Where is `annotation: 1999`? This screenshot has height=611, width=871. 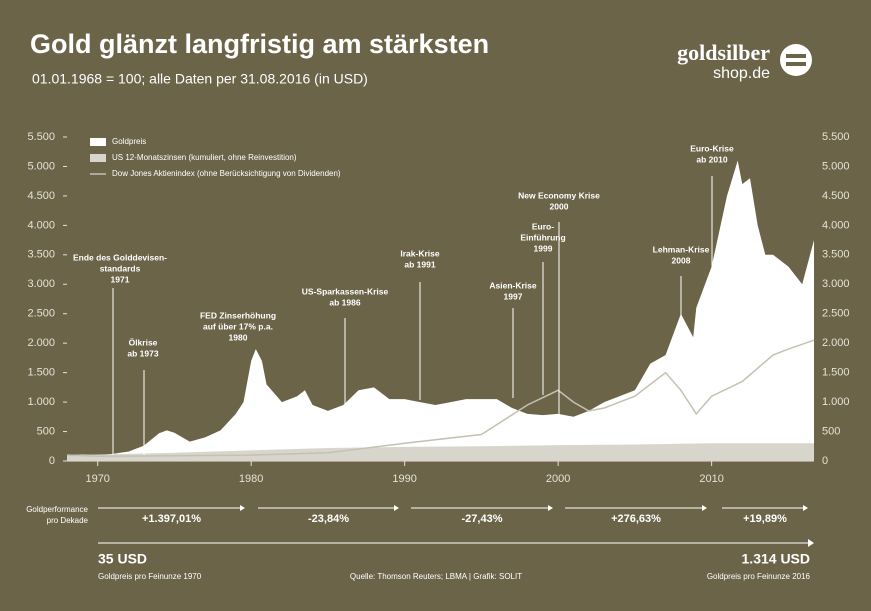 annotation: 1999 is located at coordinates (543, 248).